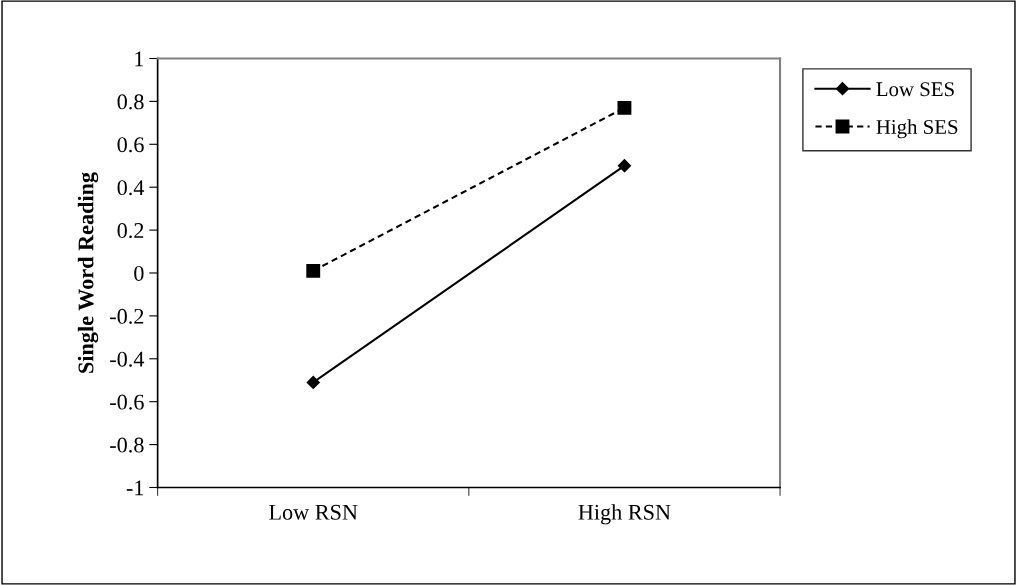 This screenshot has width=1017, height=585. I want to click on y-axis-title: Single Word Reading, so click(88, 272).